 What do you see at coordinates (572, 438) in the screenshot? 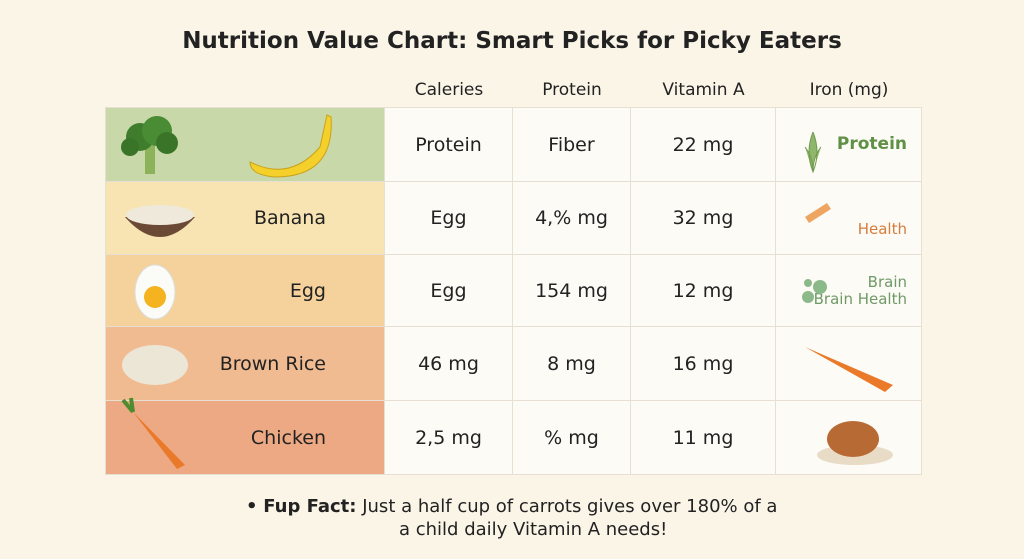
I see `table-cell: % mg` at bounding box center [572, 438].